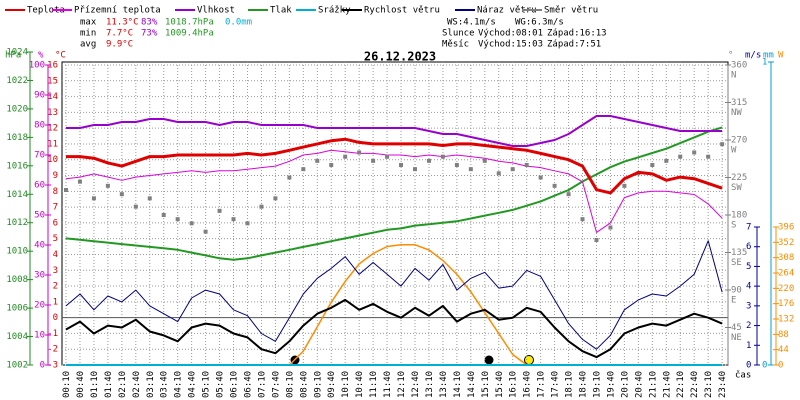  Describe the element at coordinates (753, 56) in the screenshot. I see `axis-title: m/s` at that location.